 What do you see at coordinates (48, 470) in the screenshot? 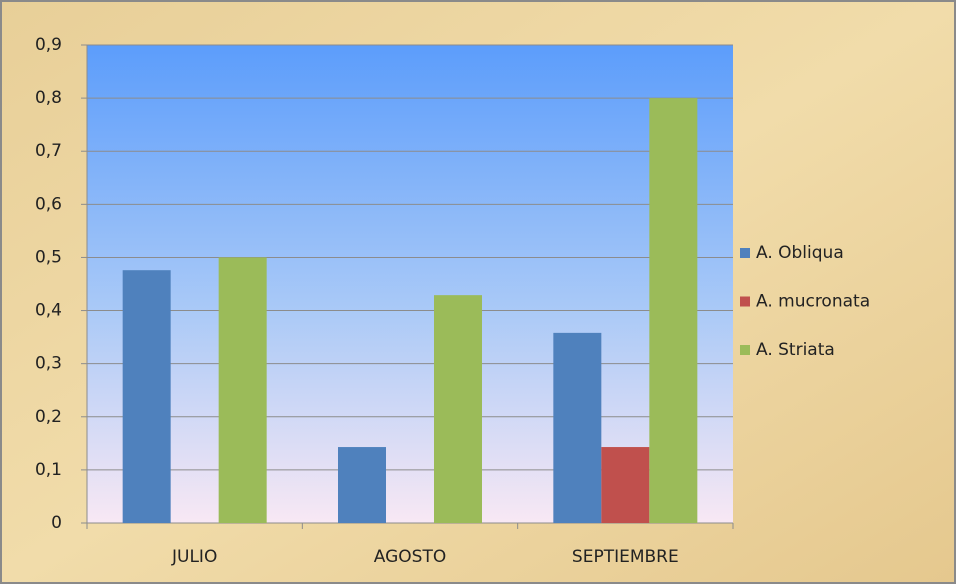
I see `y-tick-label: 0,1` at bounding box center [48, 470].